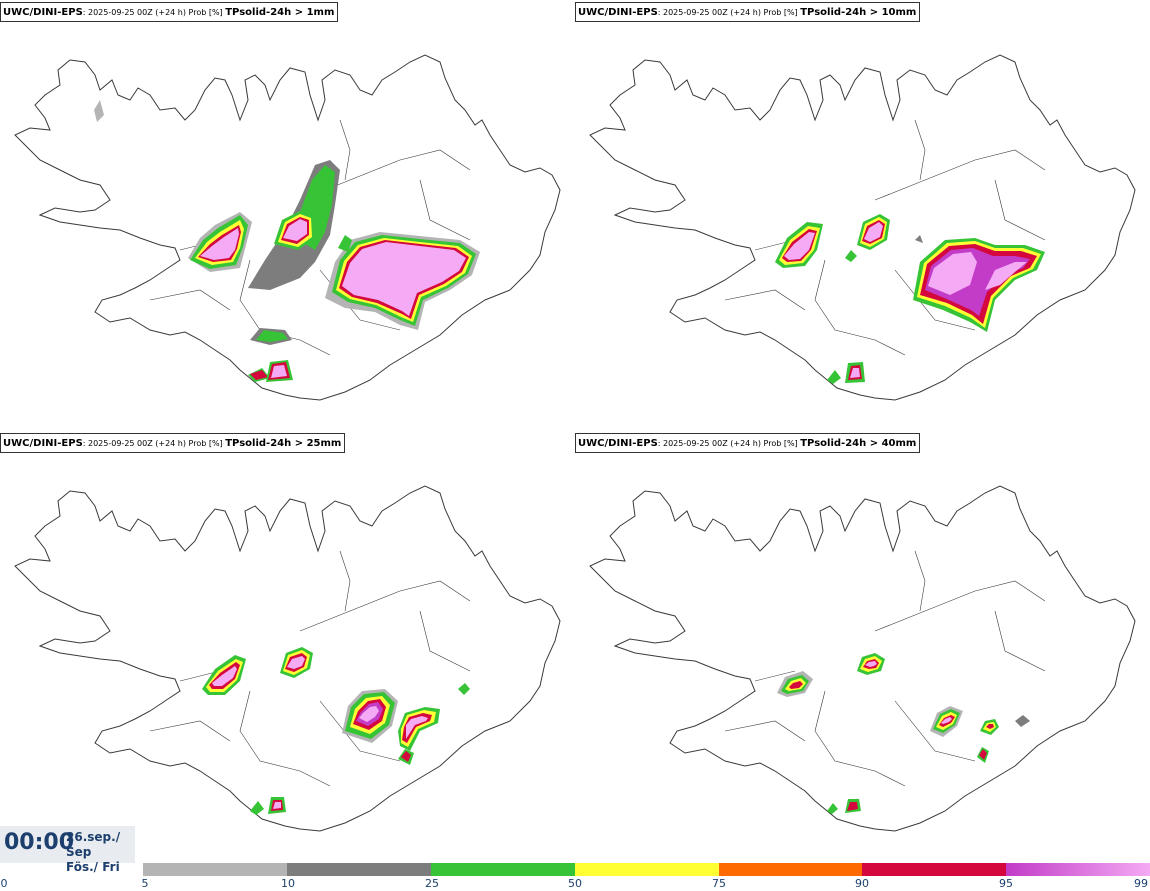 This screenshot has height=891, width=1150. I want to click on colorbar-label: 10, so click(288, 883).